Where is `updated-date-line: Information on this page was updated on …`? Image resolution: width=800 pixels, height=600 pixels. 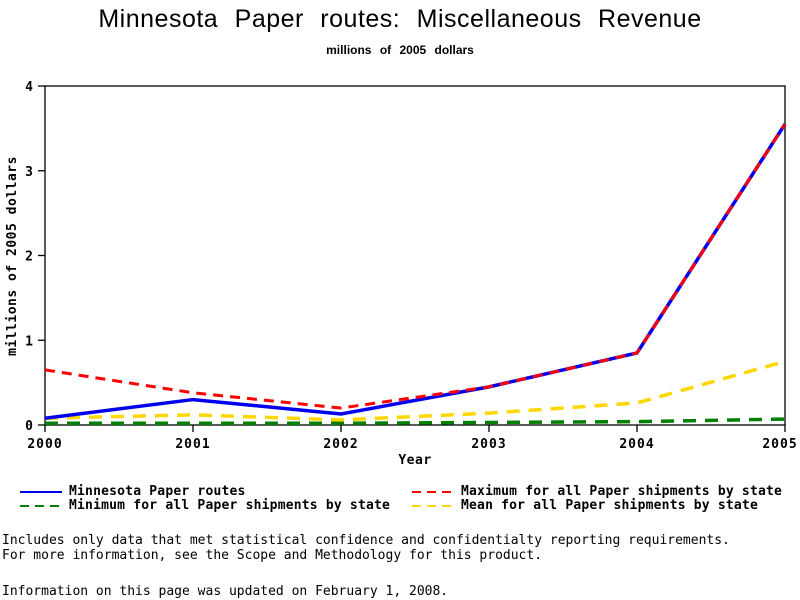 updated-date-line: Information on this page was updated on … is located at coordinates (225, 591).